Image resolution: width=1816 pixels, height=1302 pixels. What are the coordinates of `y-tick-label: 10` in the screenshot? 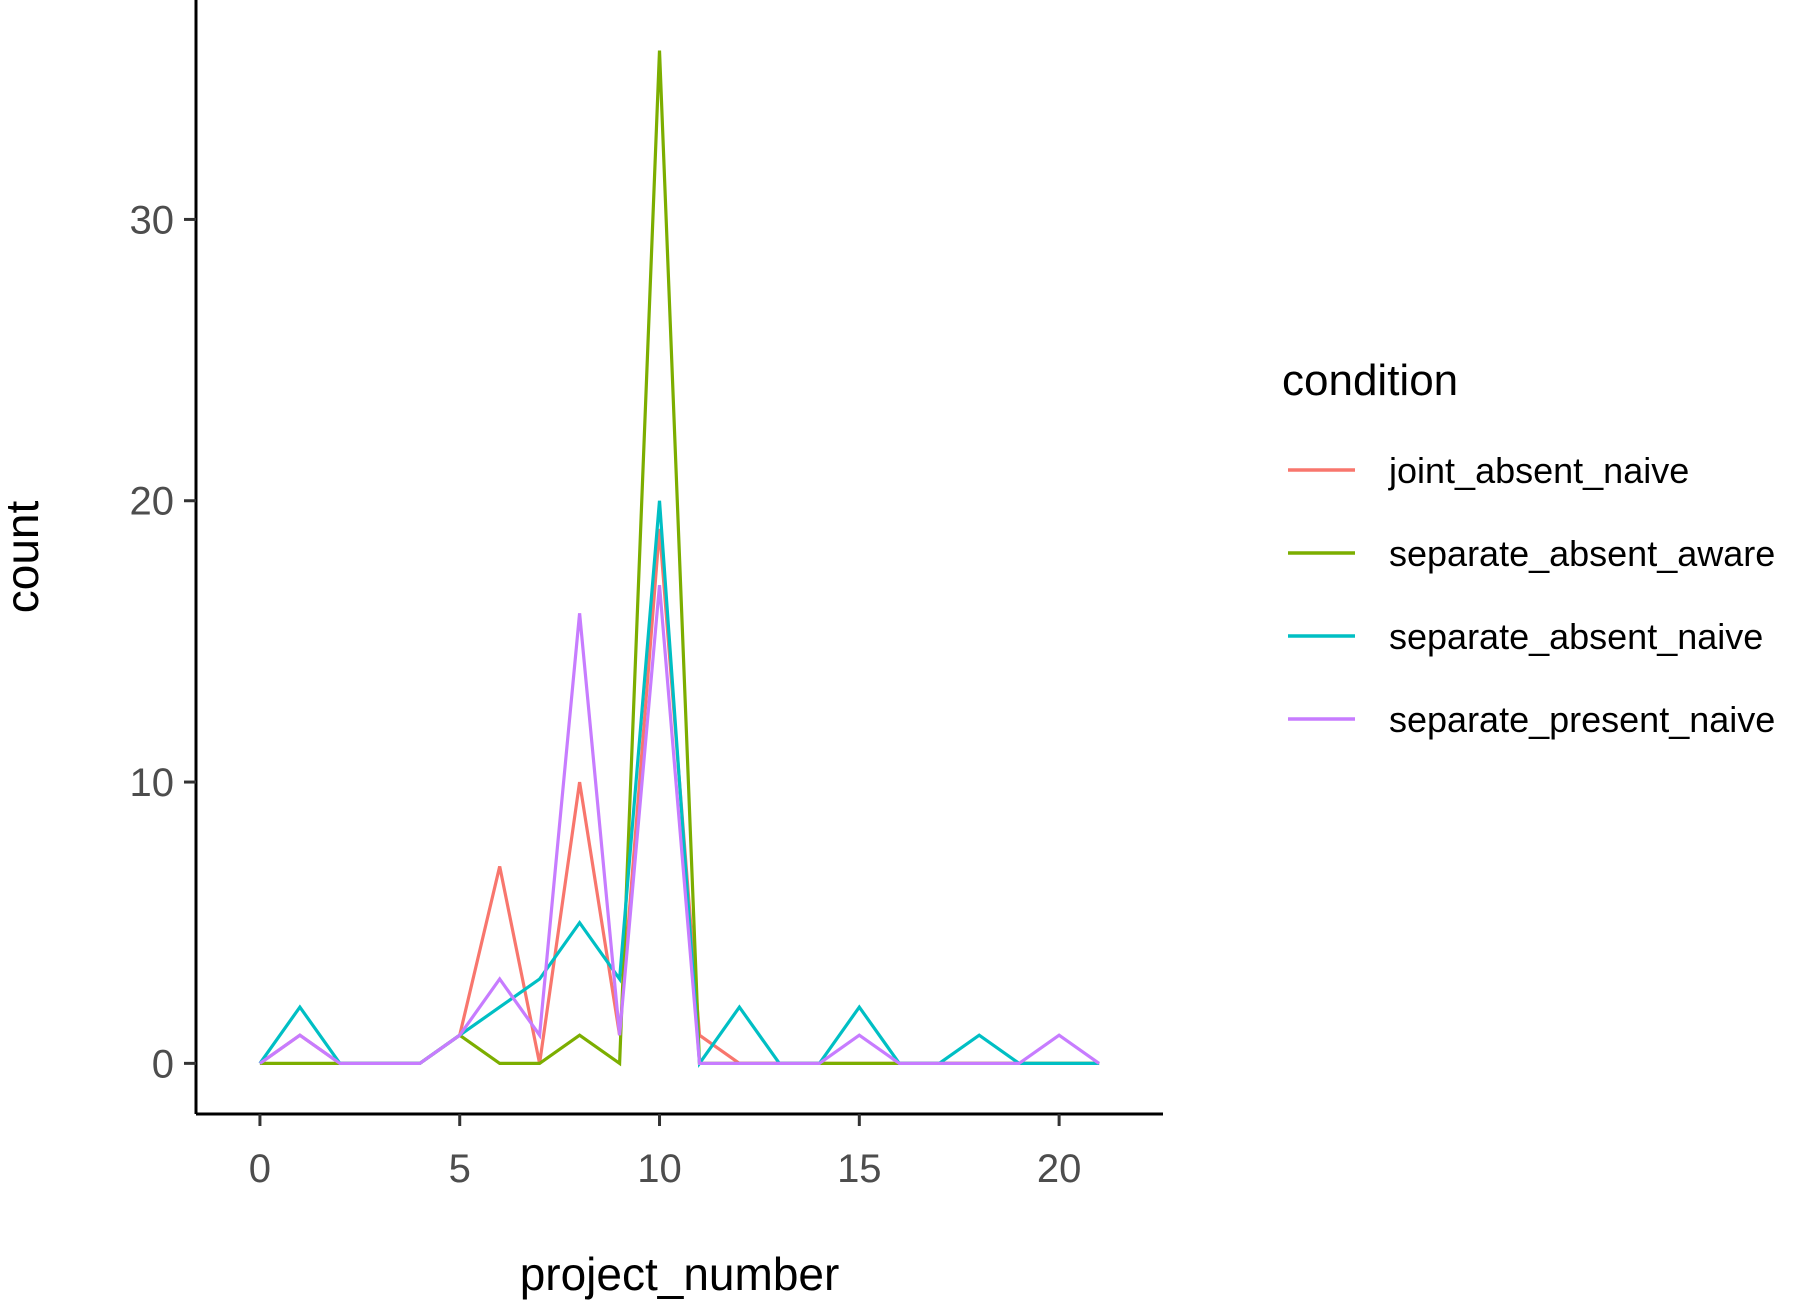 It's located at (152, 783).